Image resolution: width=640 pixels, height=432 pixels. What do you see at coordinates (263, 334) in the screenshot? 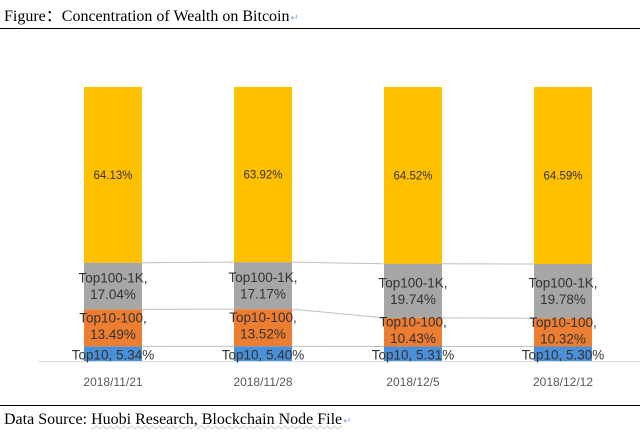
I see `data-label-top10-100: 13.52%` at bounding box center [263, 334].